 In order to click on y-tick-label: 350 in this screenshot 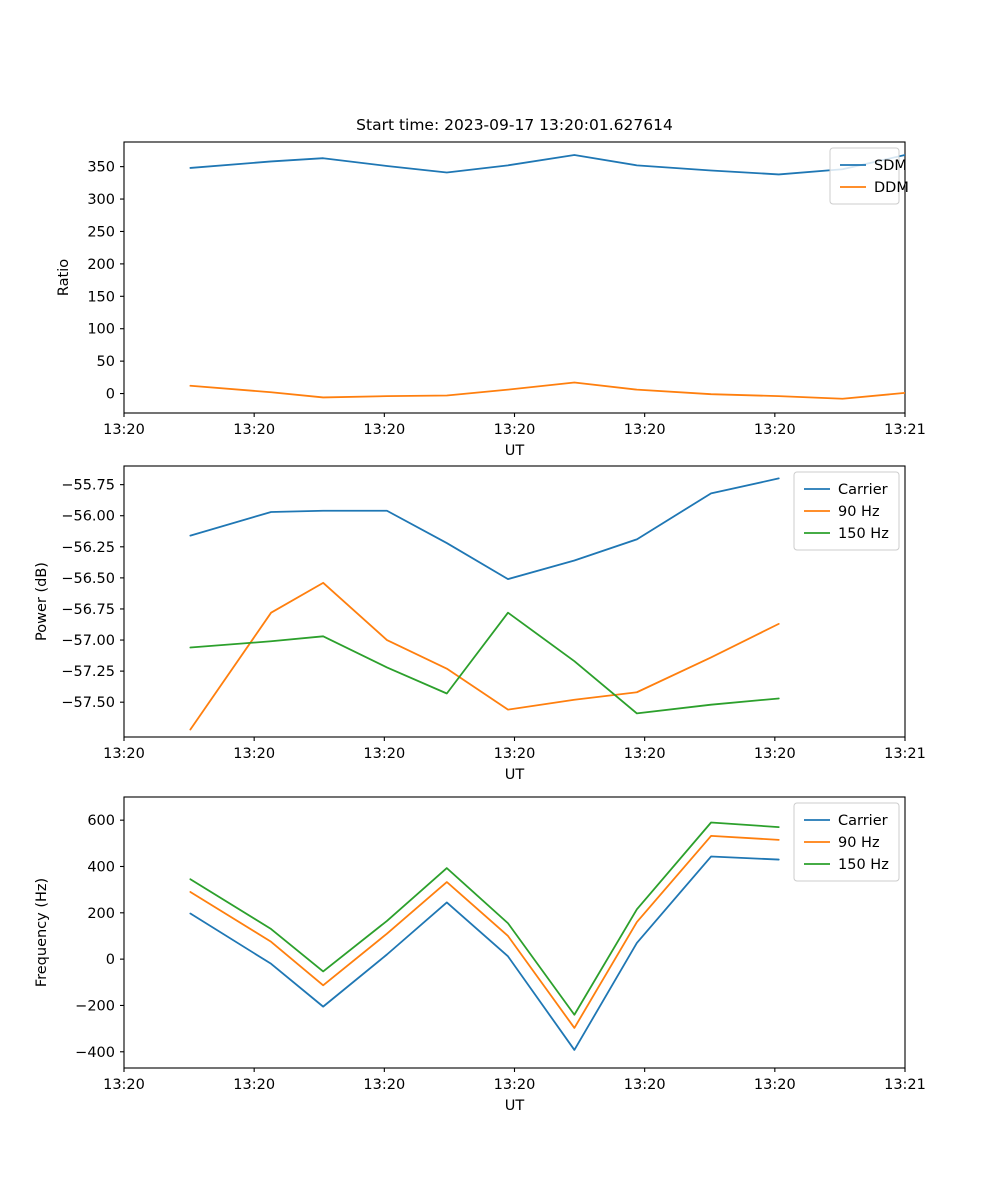, I will do `click(101, 168)`.